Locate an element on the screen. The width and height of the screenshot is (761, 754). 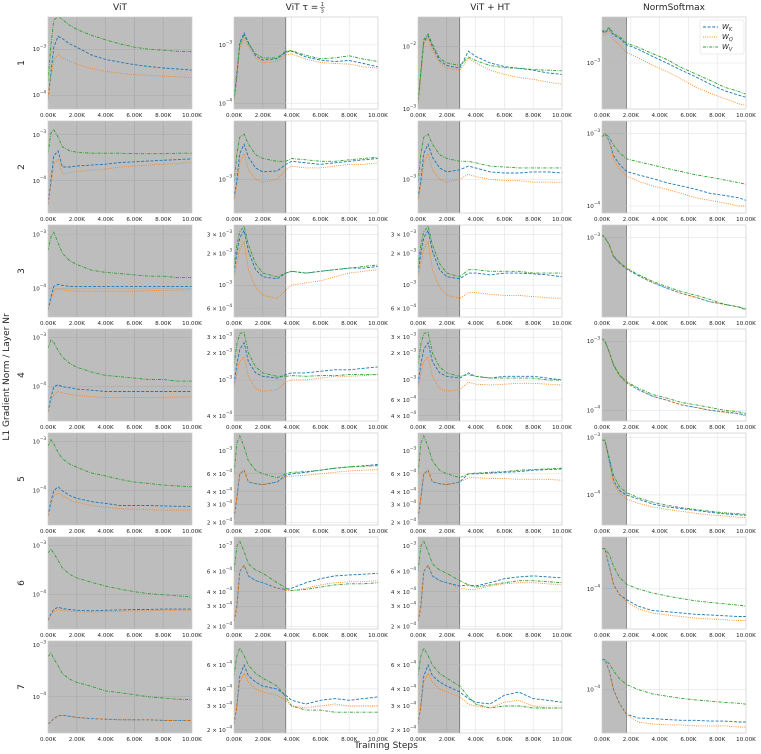
row-label-layer-5: 5 is located at coordinates (22, 479).